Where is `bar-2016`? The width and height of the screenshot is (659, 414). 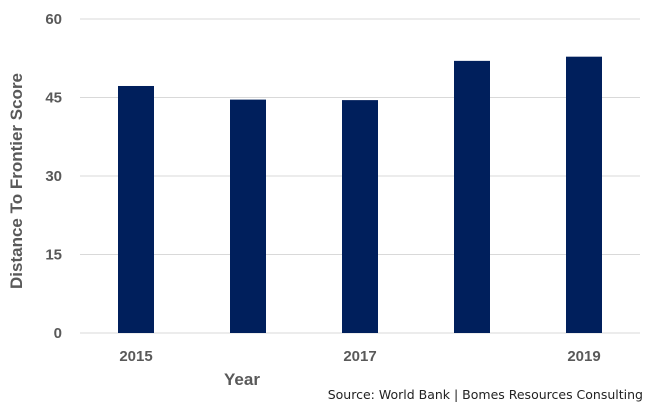 bar-2016 is located at coordinates (248, 216).